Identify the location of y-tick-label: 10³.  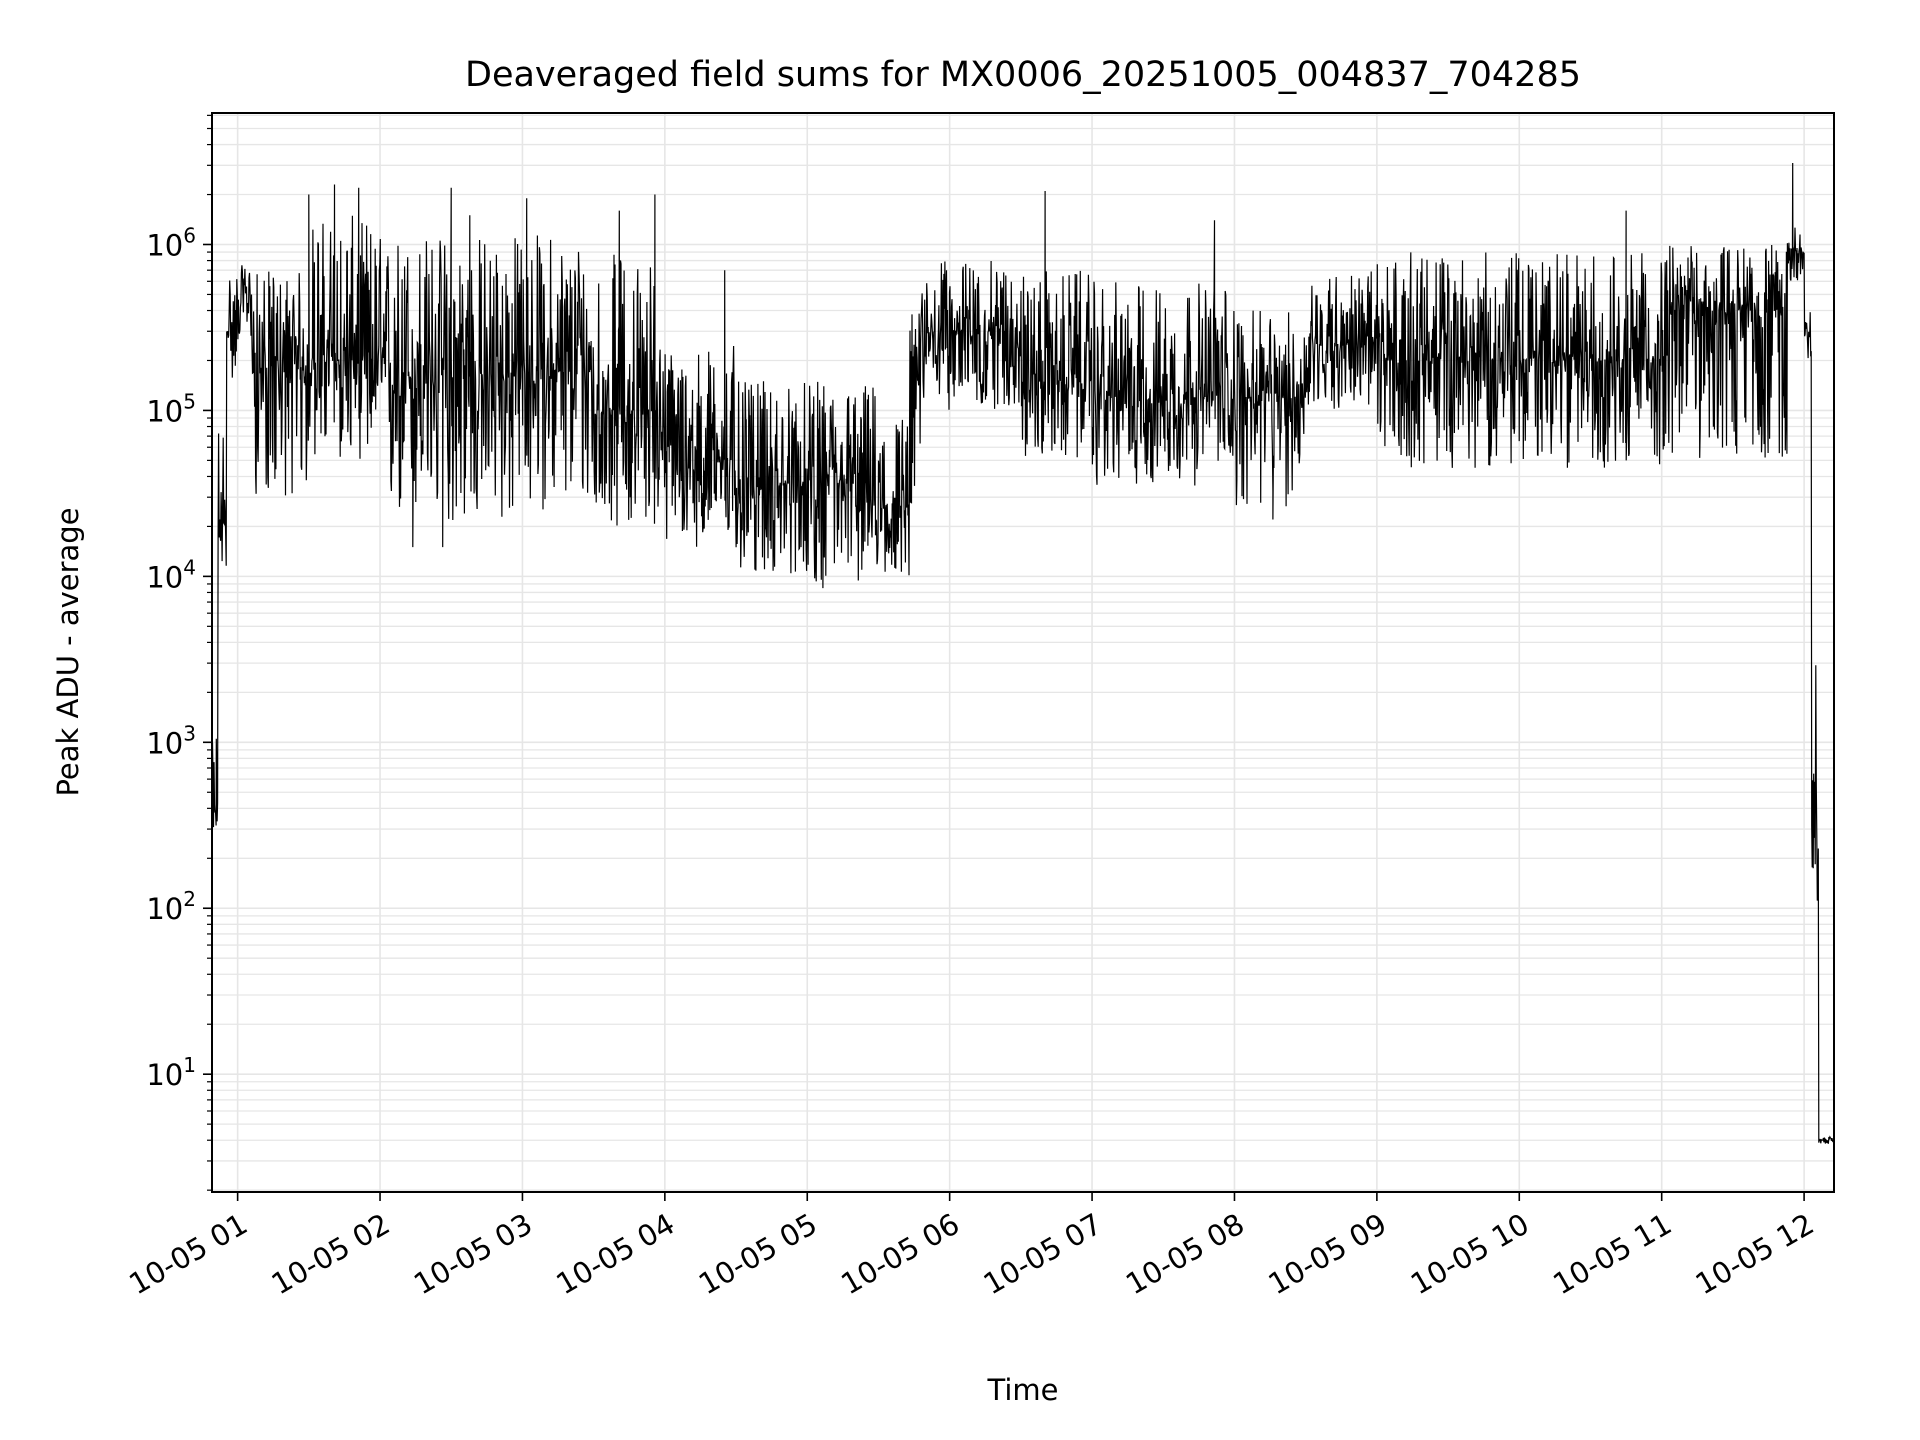
(171, 740).